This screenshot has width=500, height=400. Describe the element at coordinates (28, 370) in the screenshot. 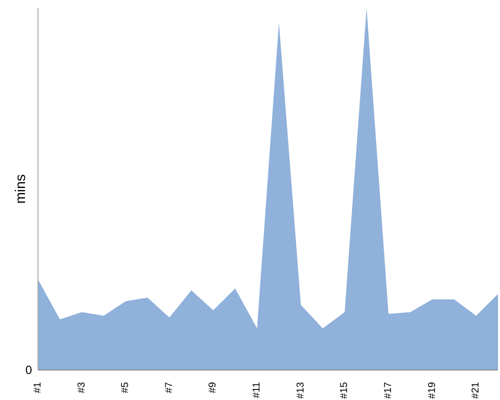

I see `text: 0` at that location.